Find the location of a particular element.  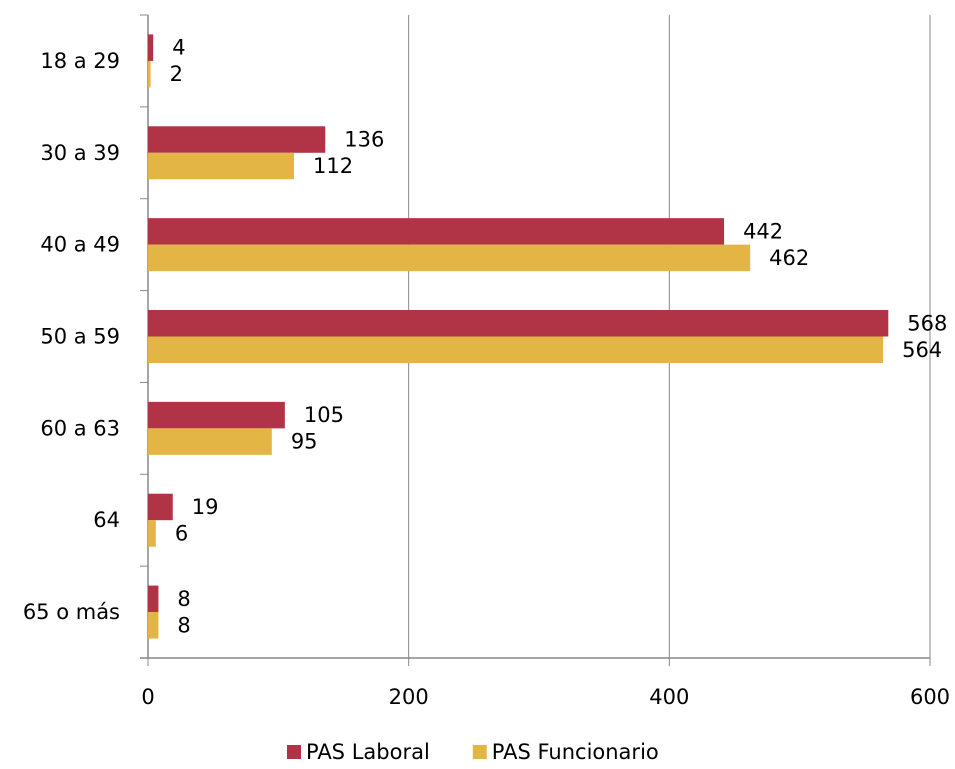

x-tick-label: 600 is located at coordinates (930, 697).